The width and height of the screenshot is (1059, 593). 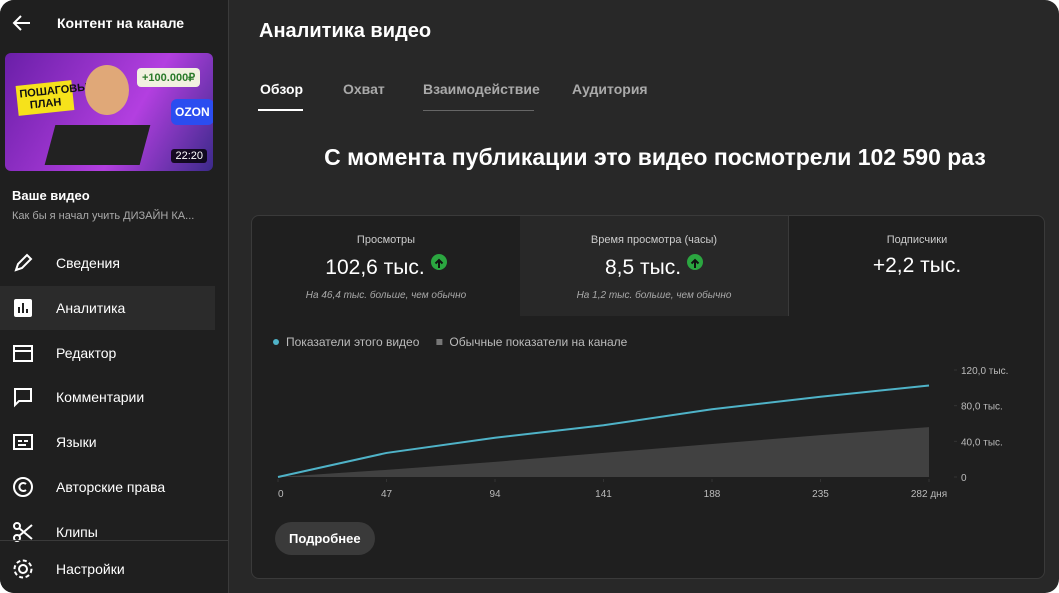 What do you see at coordinates (100, 397) in the screenshot?
I see `nav-label: Комментарии` at bounding box center [100, 397].